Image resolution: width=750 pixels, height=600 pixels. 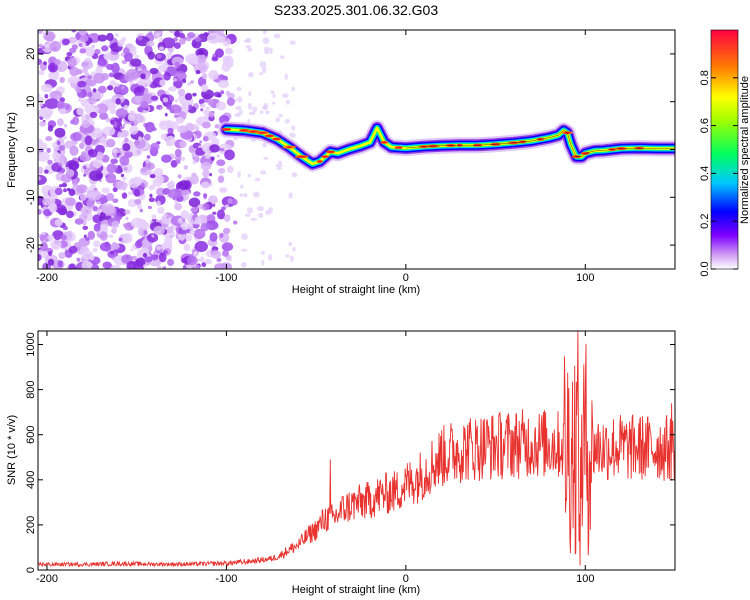 What do you see at coordinates (47, 278) in the screenshot?
I see `x-tick-label: -200` at bounding box center [47, 278].